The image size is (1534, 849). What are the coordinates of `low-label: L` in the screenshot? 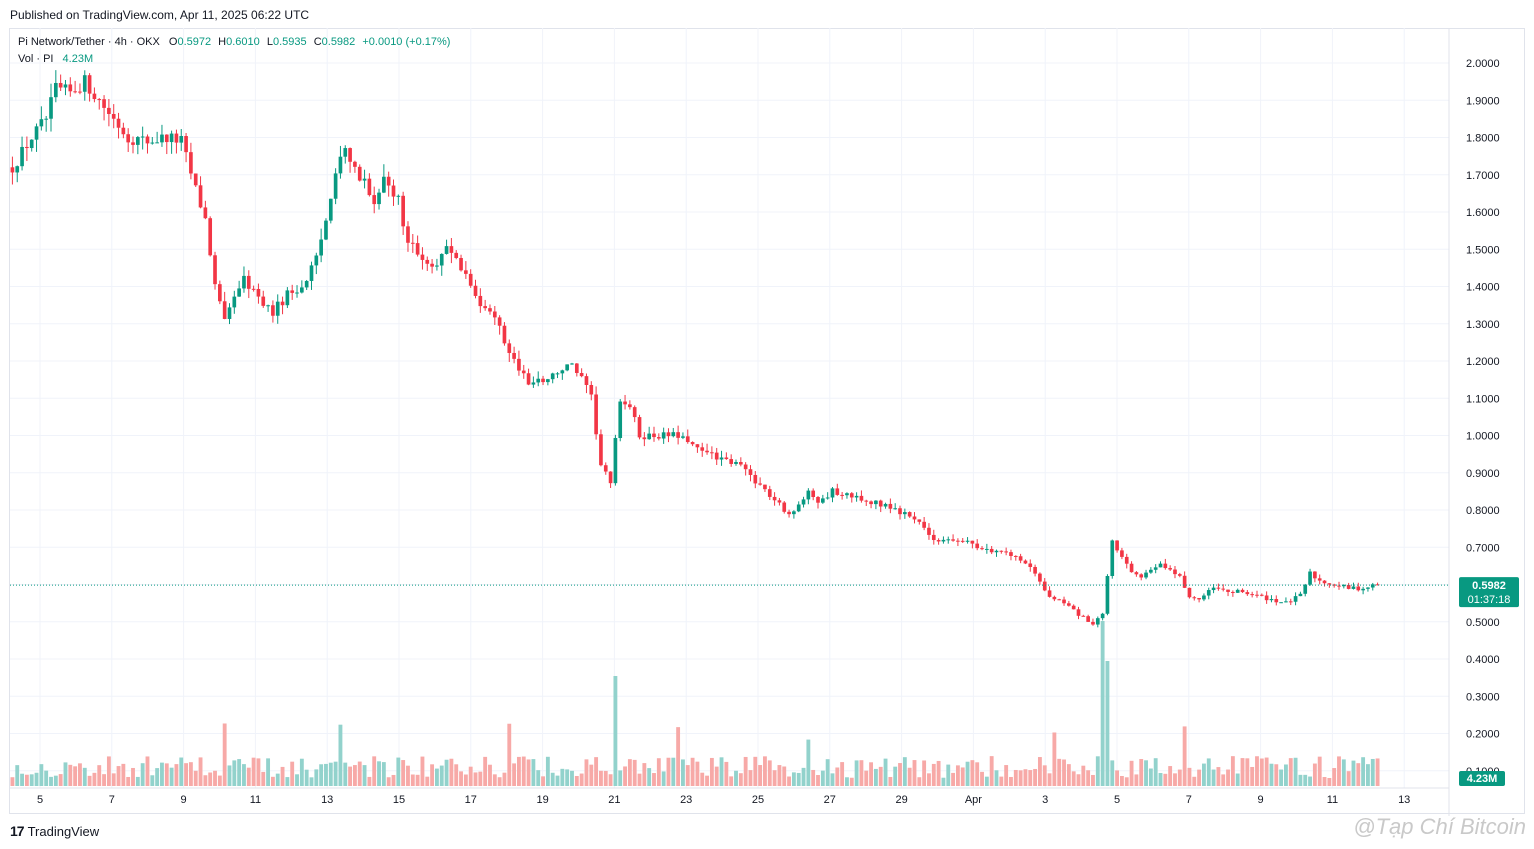 It's located at (269, 42).